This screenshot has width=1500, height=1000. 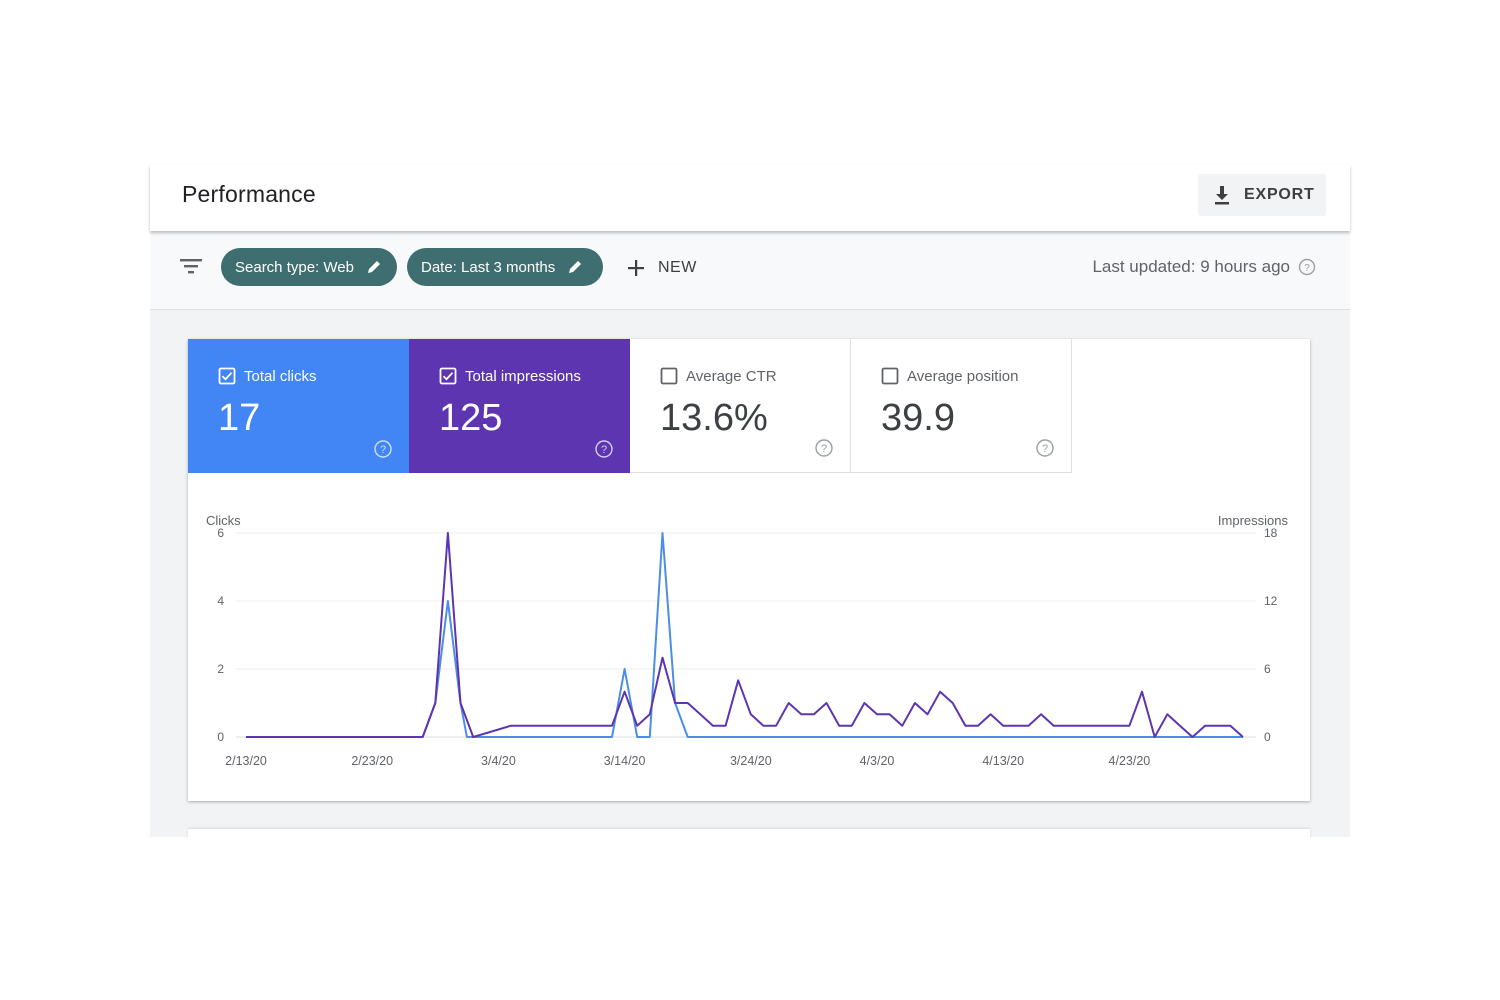 What do you see at coordinates (1253, 520) in the screenshot?
I see `y-axis-right-label: Impressions` at bounding box center [1253, 520].